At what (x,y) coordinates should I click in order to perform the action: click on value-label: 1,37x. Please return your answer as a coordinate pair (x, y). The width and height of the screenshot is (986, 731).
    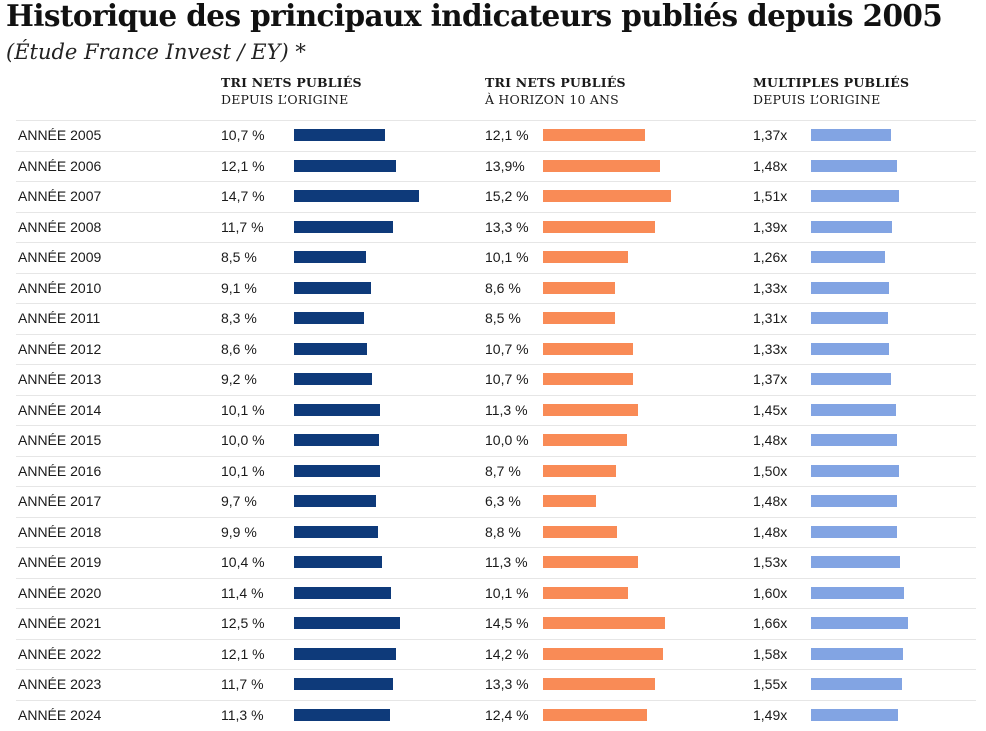
    Looking at the image, I should click on (770, 135).